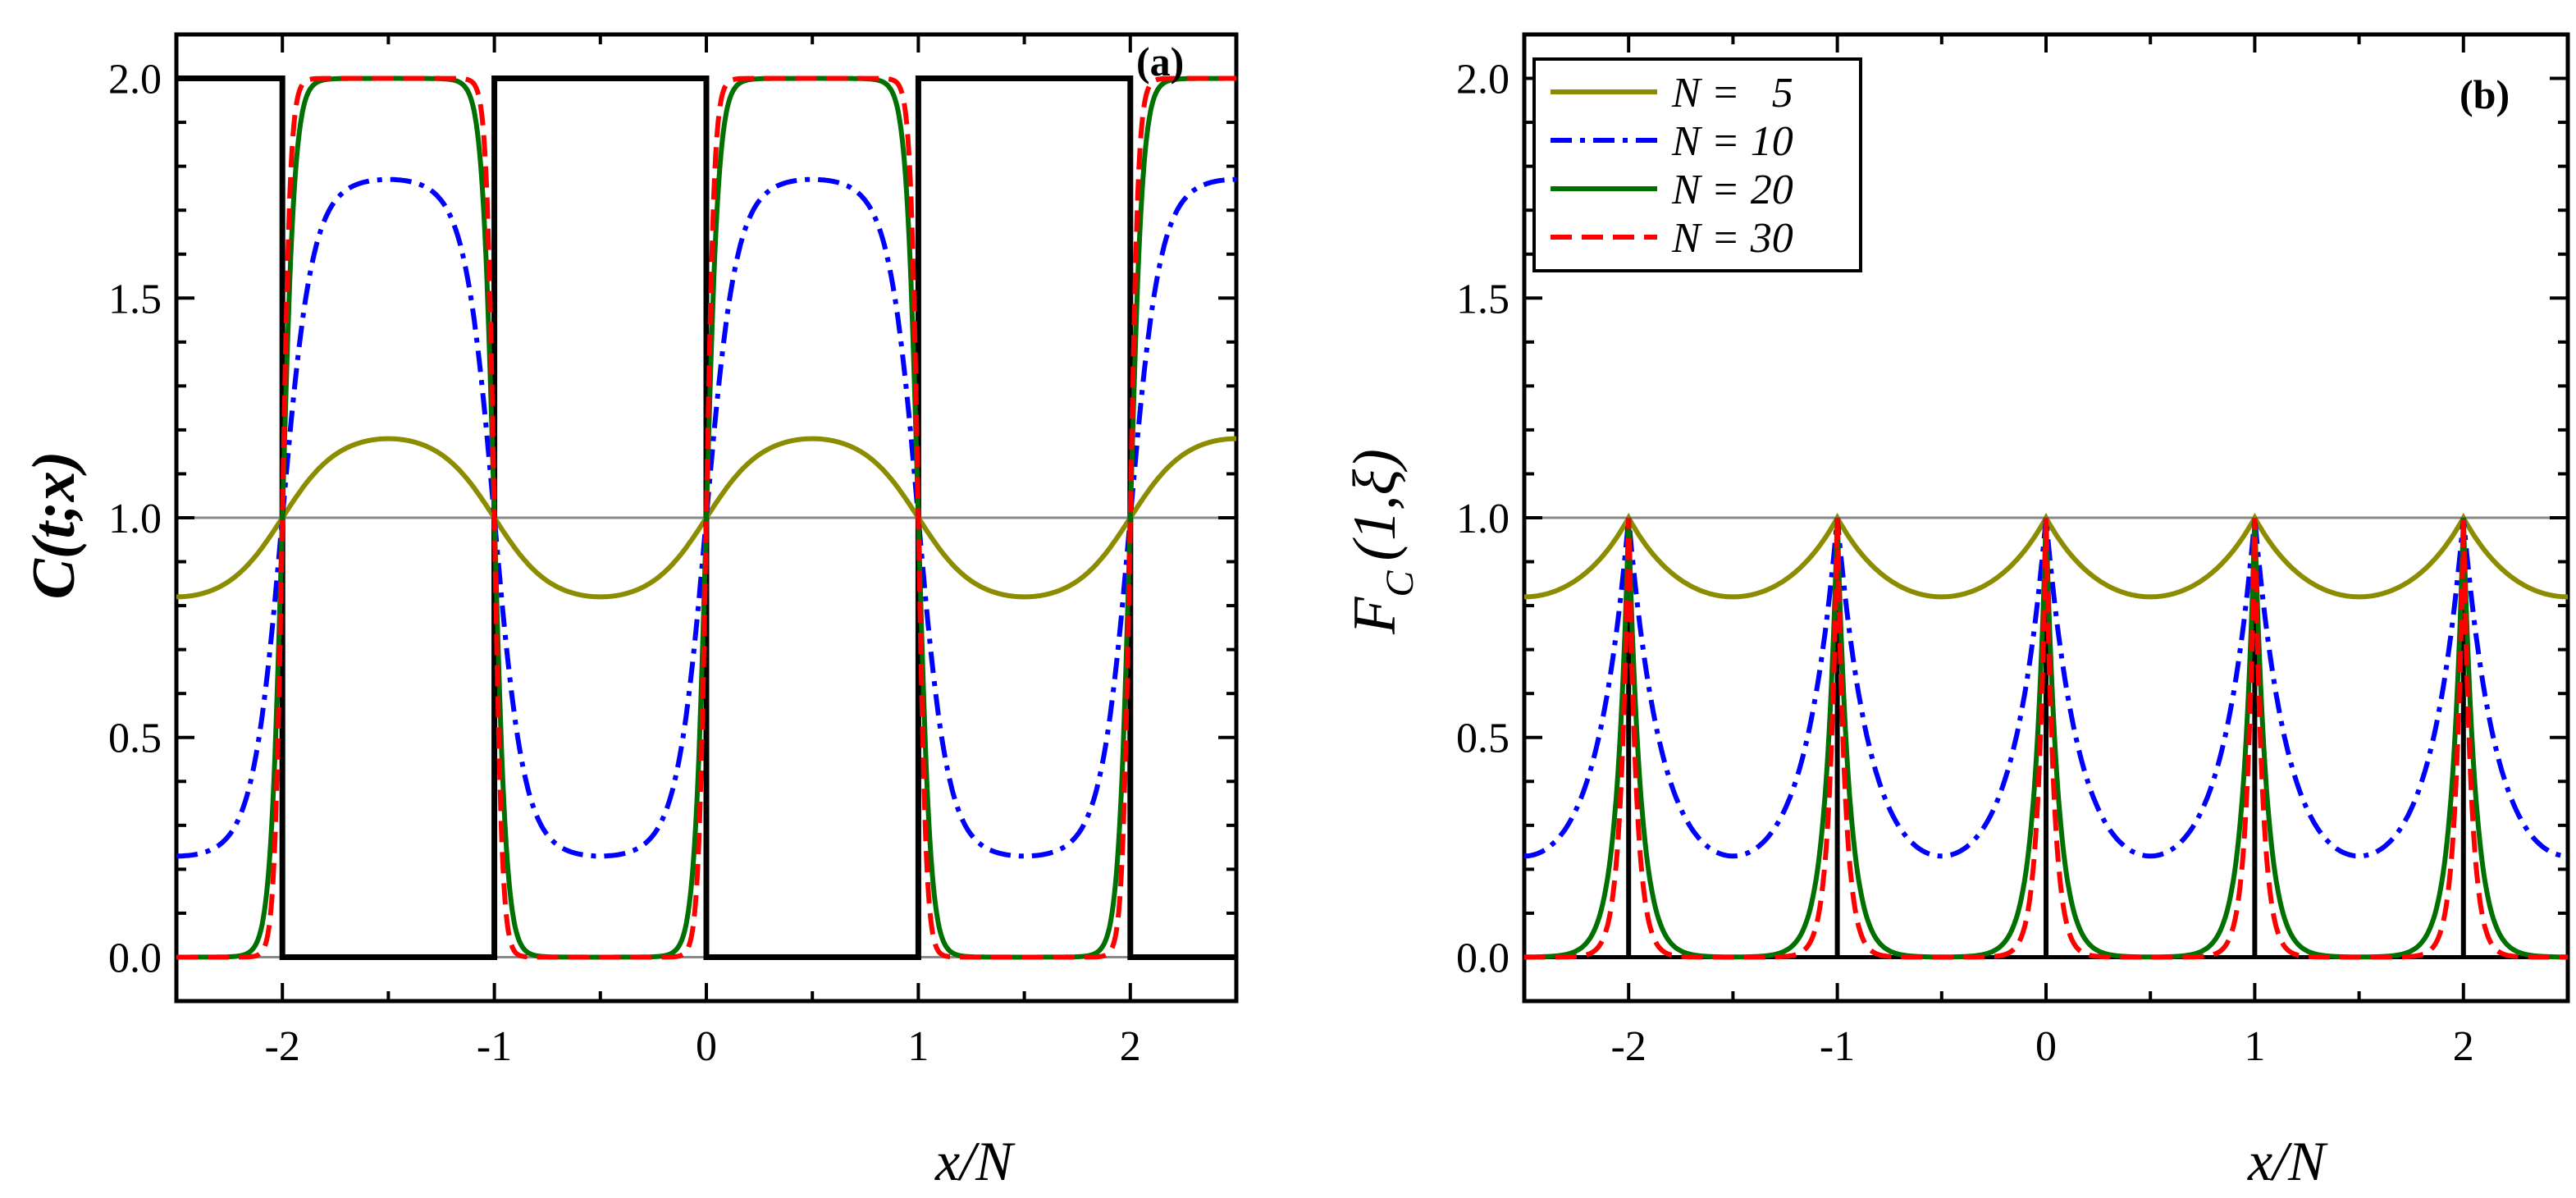 This screenshot has height=1198, width=2576. I want to click on panel-a-xlabel: x/N, so click(975, 1161).